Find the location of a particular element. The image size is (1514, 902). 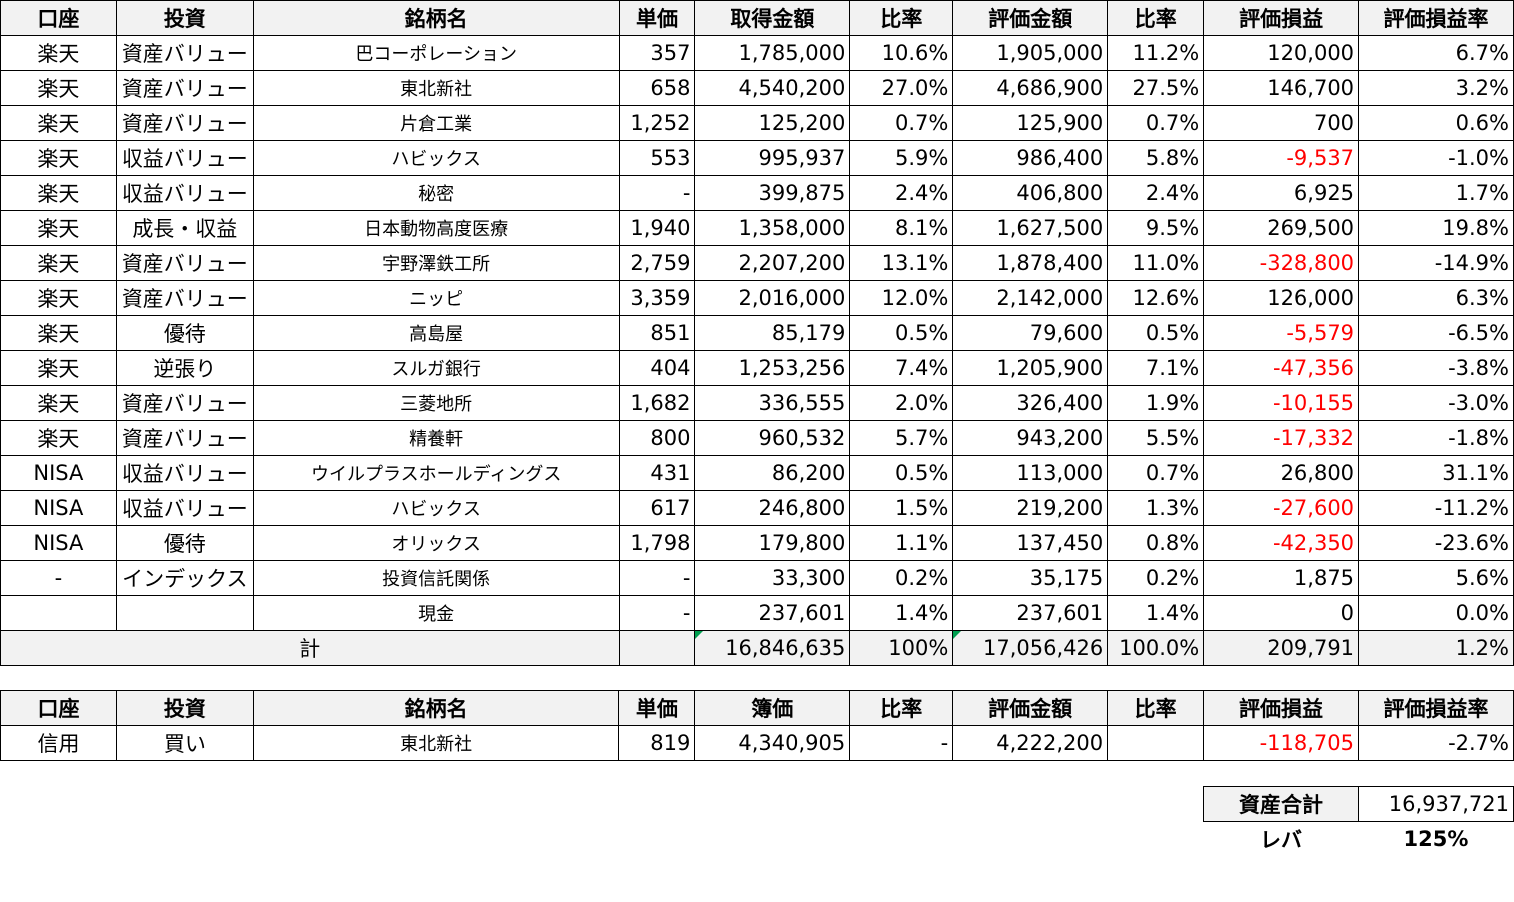

cost-ratio-cell: - is located at coordinates (901, 743).